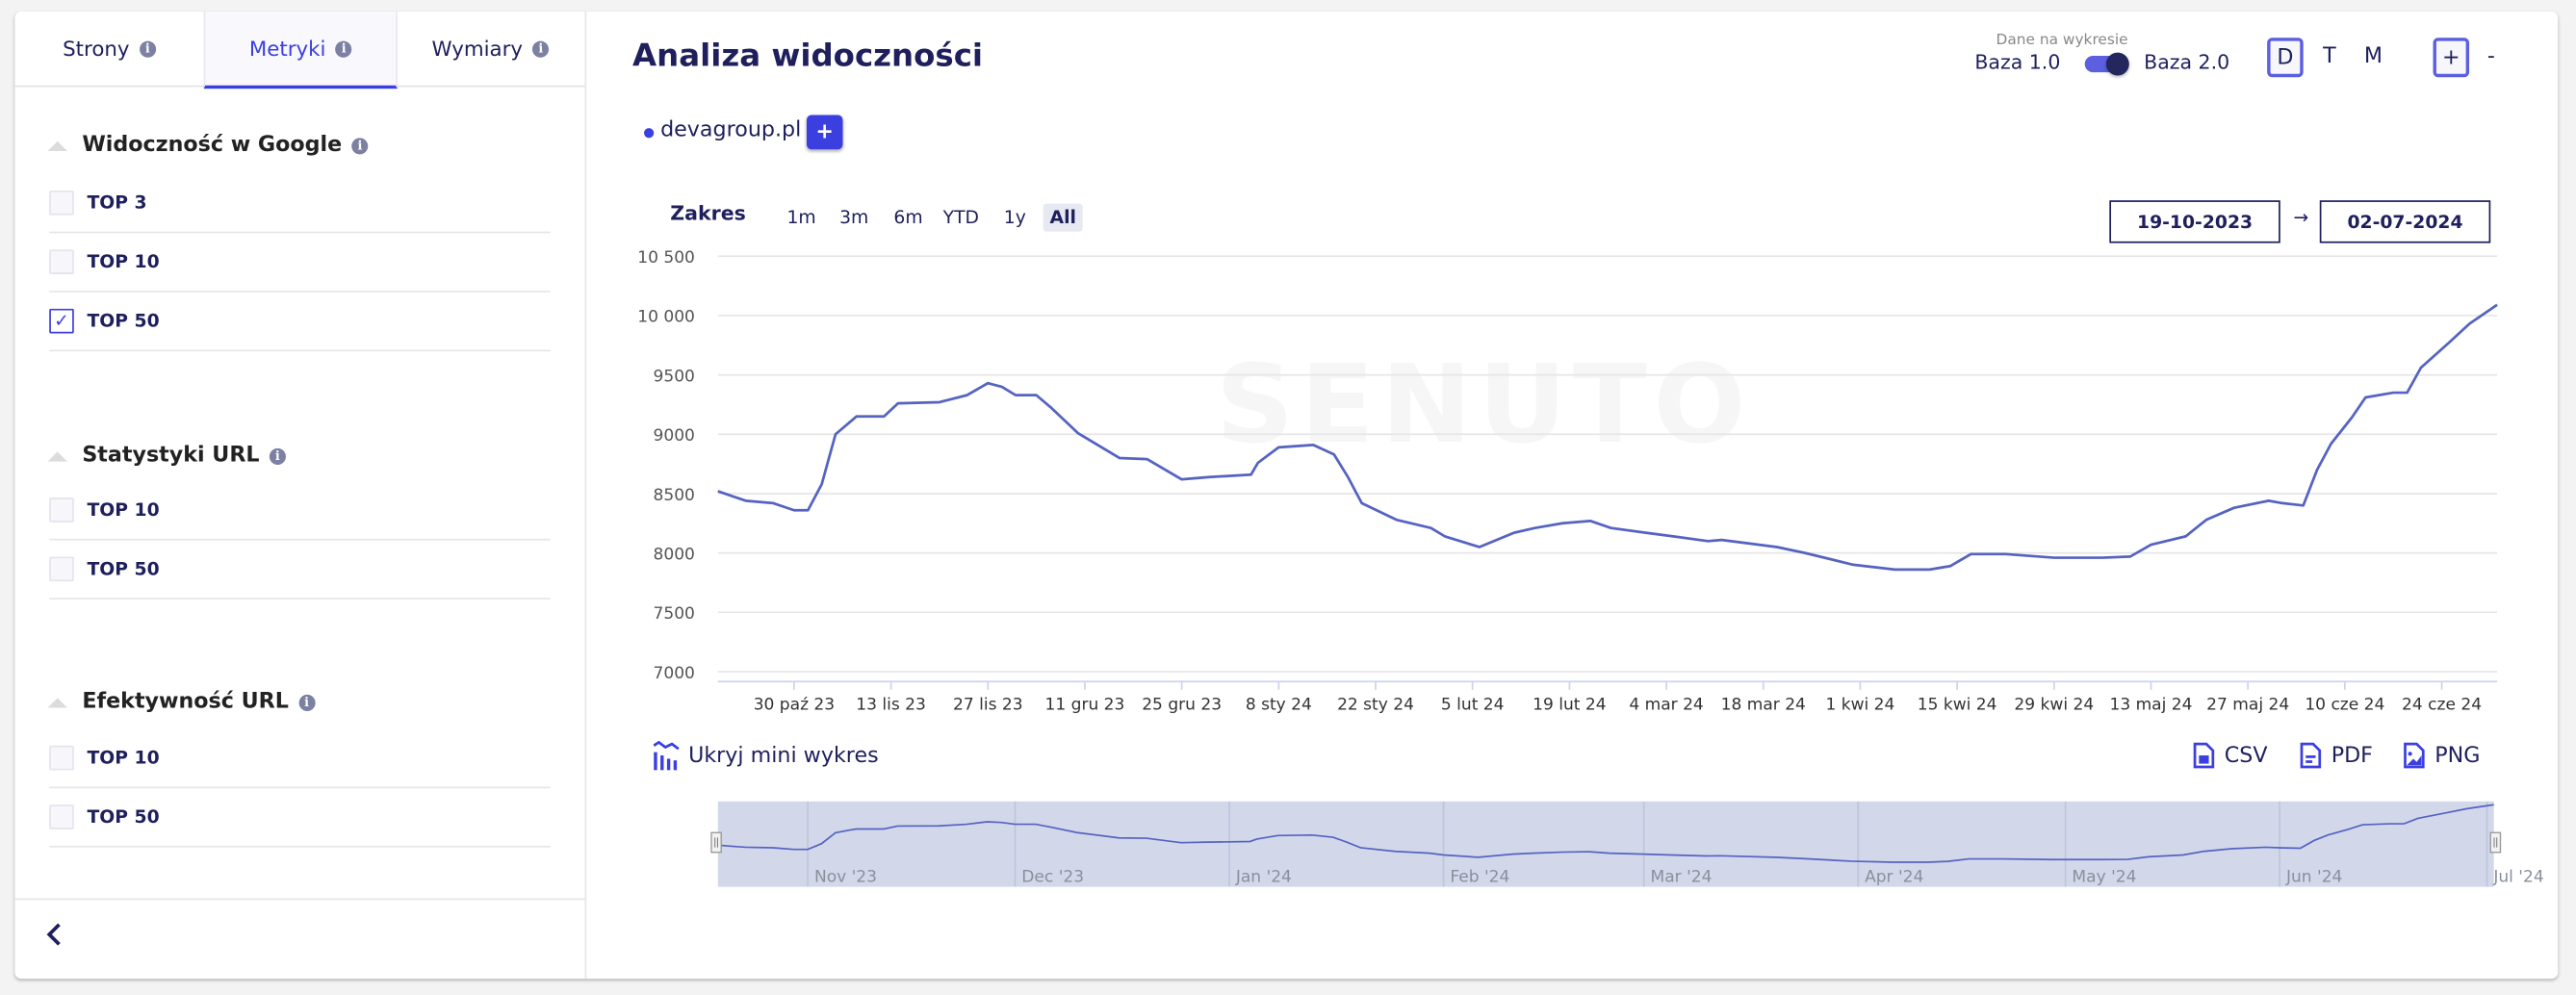 Image resolution: width=2576 pixels, height=995 pixels. What do you see at coordinates (961, 218) in the screenshot?
I see `range-ytd-button: YTD` at bounding box center [961, 218].